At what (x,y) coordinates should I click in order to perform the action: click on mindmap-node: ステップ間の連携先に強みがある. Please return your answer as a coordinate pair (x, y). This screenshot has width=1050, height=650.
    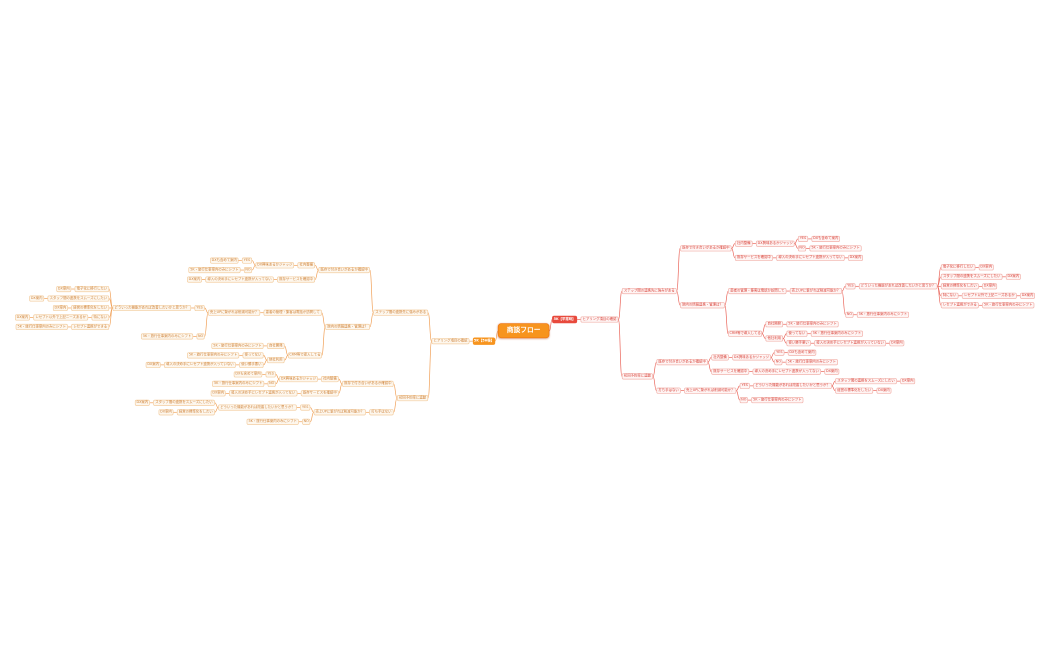
    Looking at the image, I should click on (649, 290).